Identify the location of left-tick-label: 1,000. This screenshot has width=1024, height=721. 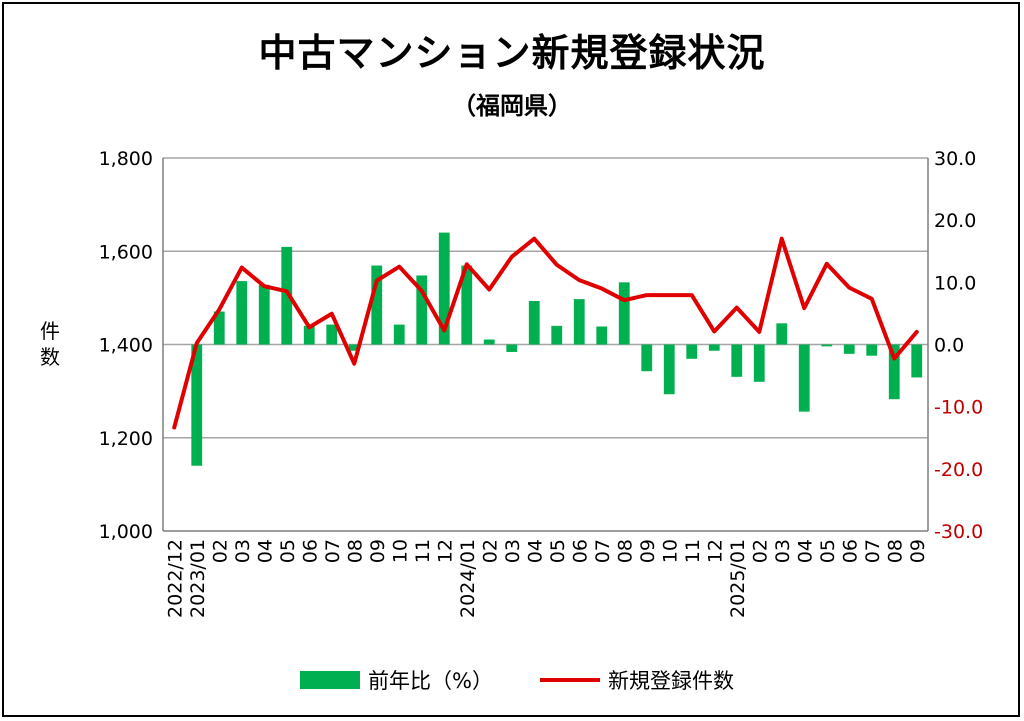
(126, 532).